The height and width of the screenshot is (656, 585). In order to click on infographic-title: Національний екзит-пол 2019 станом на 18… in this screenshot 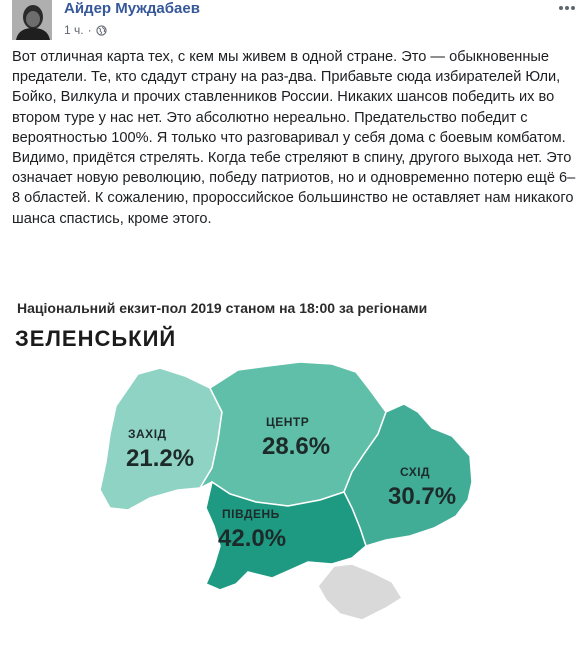, I will do `click(222, 308)`.